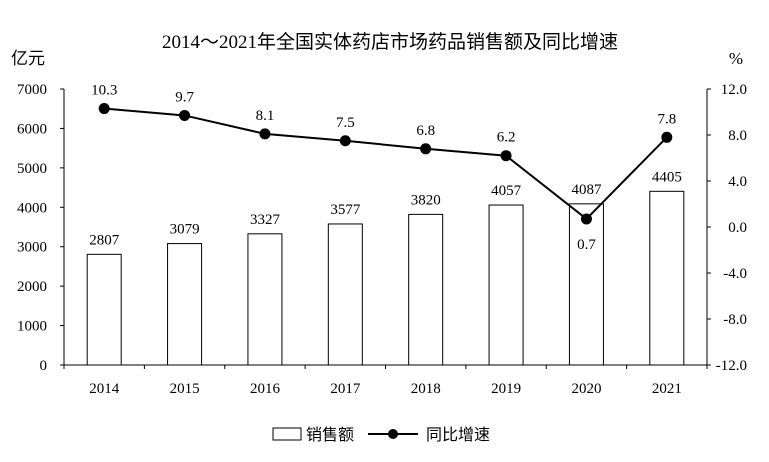  Describe the element at coordinates (32, 129) in the screenshot. I see `left-tick-label: 6000` at that location.